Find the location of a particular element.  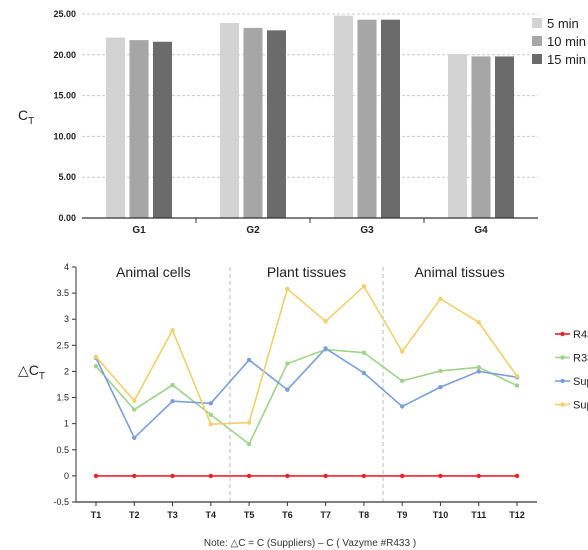

line-y-tick-label: 3 is located at coordinates (66, 319).